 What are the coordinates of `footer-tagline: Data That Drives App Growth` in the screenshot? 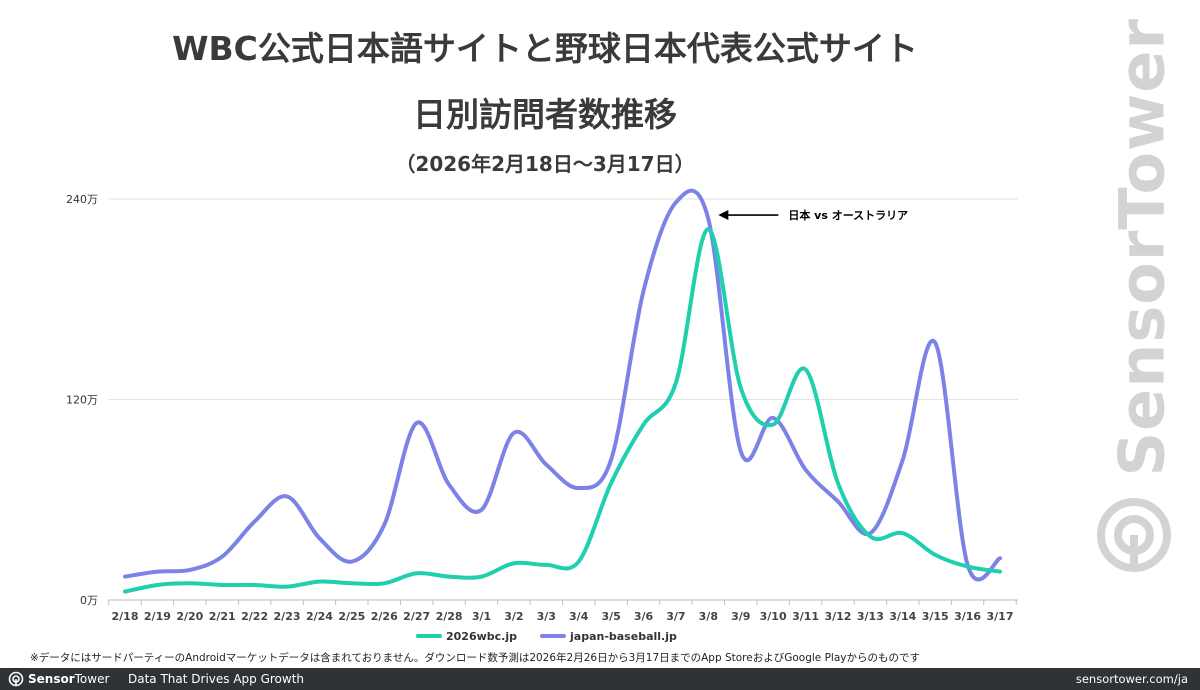 It's located at (216, 679).